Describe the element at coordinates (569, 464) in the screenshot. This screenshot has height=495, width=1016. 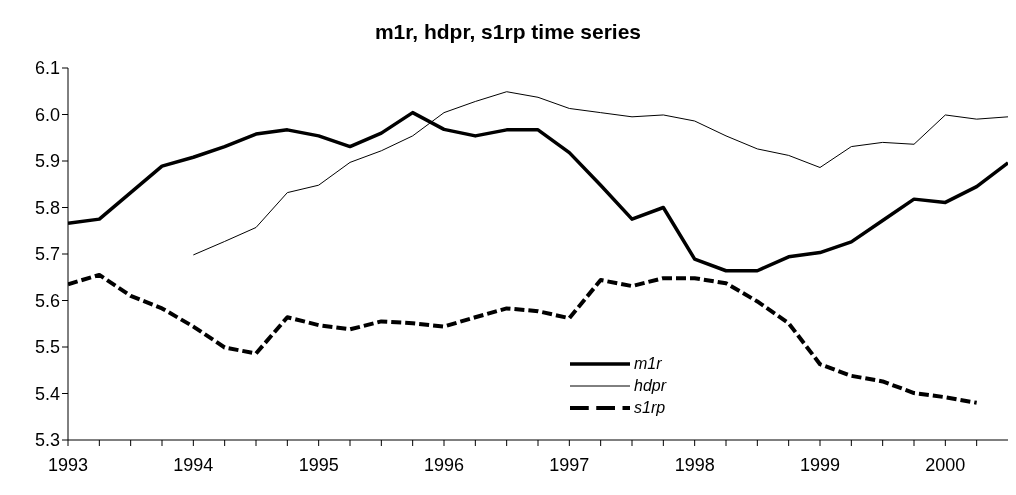
I see `x-tick-label: 1997` at that location.